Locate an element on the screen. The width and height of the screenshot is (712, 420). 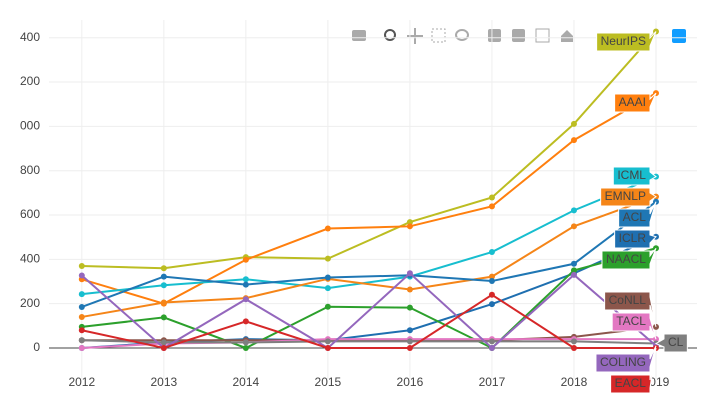
hover-label: NeurIPS is located at coordinates (626, 41).